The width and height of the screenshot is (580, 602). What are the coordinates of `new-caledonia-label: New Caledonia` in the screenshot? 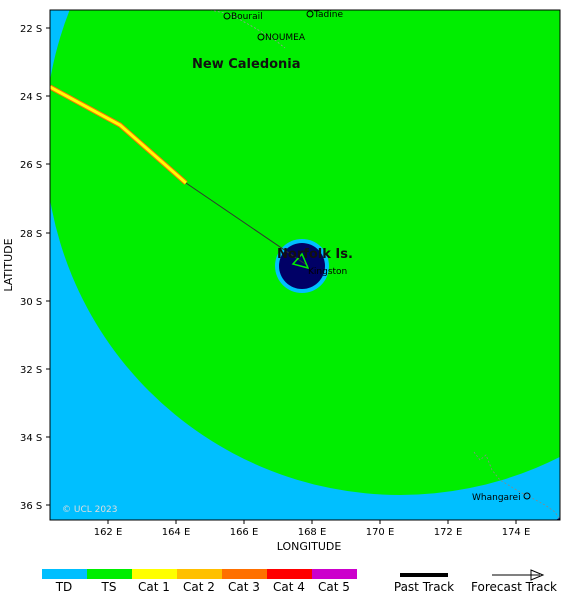 It's located at (246, 64).